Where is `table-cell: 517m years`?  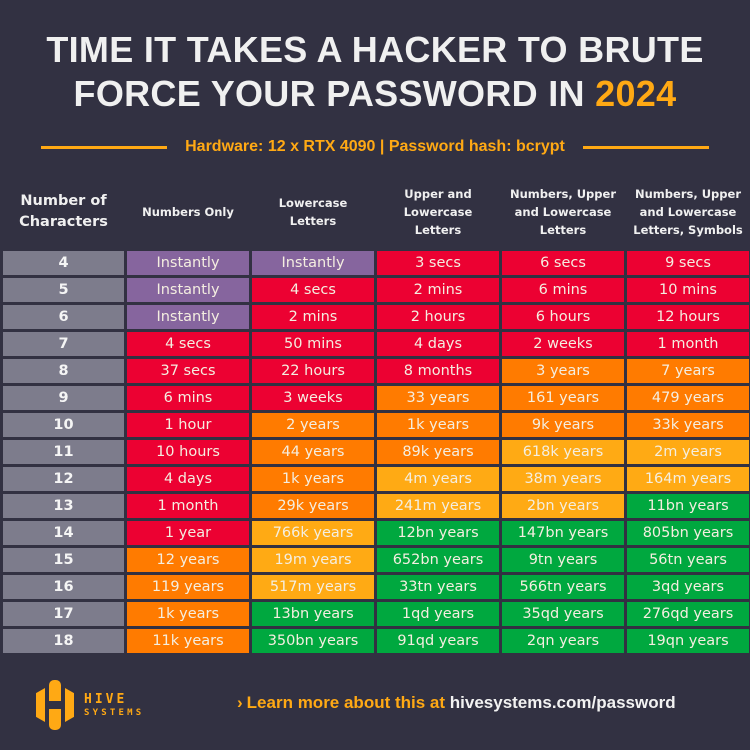
table-cell: 517m years is located at coordinates (313, 587).